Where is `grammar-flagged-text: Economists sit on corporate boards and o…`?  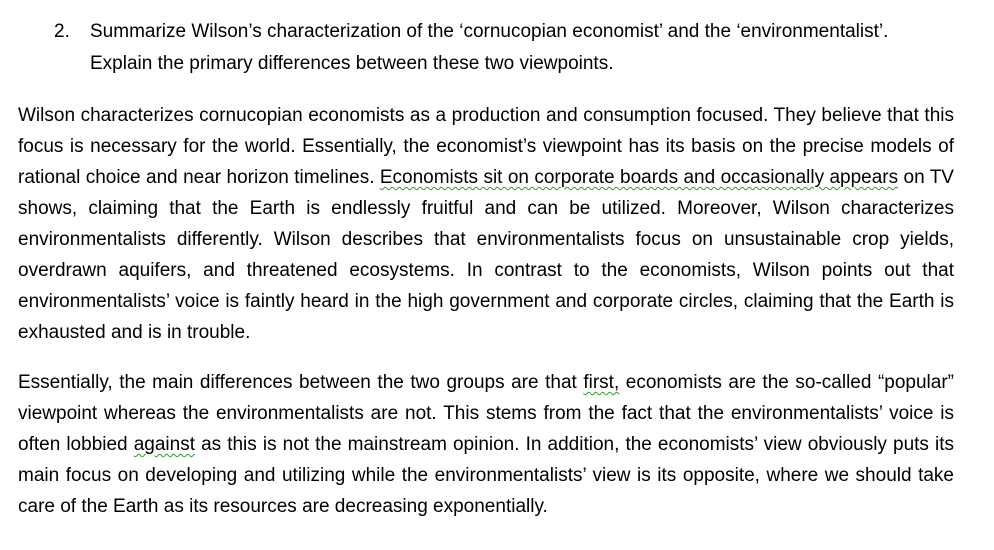
grammar-flagged-text: Economists sit on corporate boards and o… is located at coordinates (639, 177).